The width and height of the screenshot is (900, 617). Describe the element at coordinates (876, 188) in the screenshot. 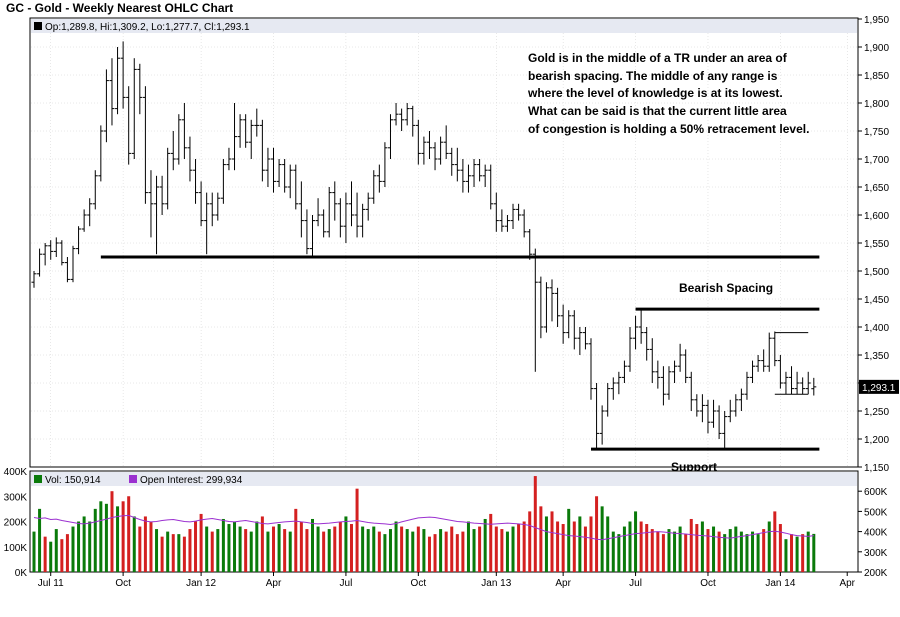

I see `price-tick-label: 1,650` at that location.